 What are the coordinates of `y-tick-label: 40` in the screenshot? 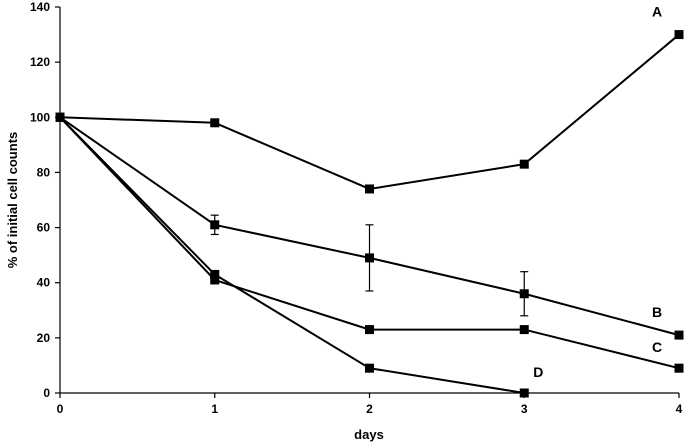 It's located at (44, 283).